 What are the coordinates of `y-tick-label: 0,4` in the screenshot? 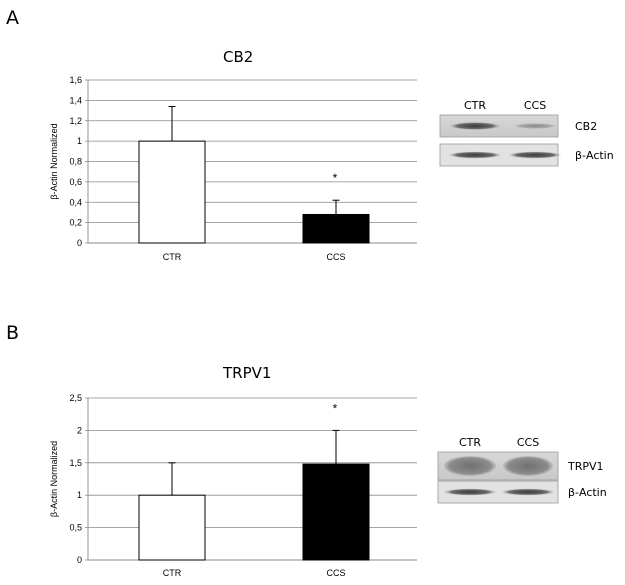 It's located at (75, 202).